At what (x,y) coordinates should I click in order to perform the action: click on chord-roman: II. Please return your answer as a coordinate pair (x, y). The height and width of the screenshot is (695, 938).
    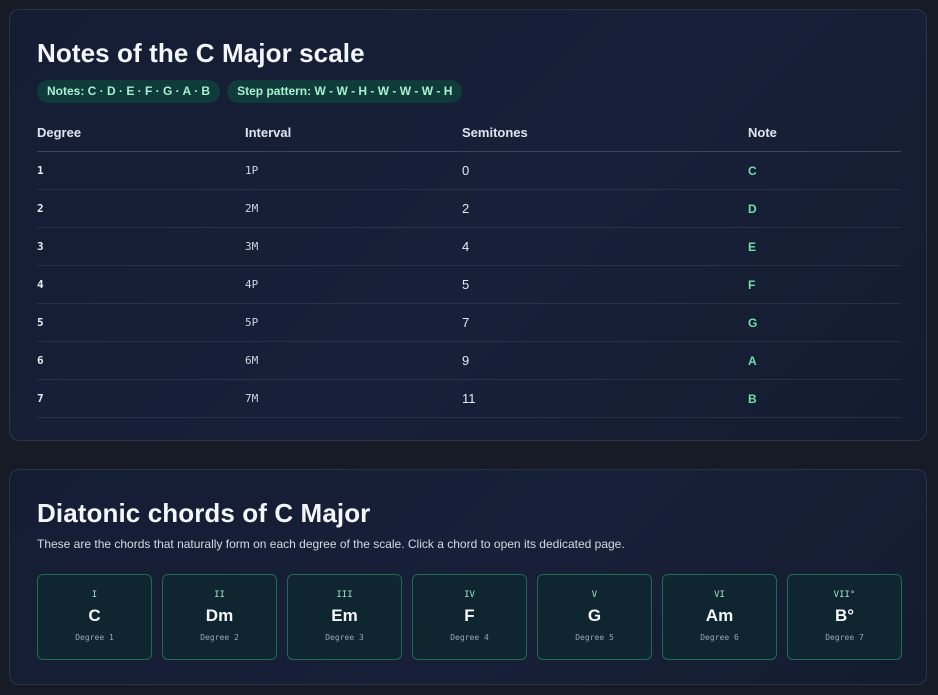
    Looking at the image, I should click on (219, 595).